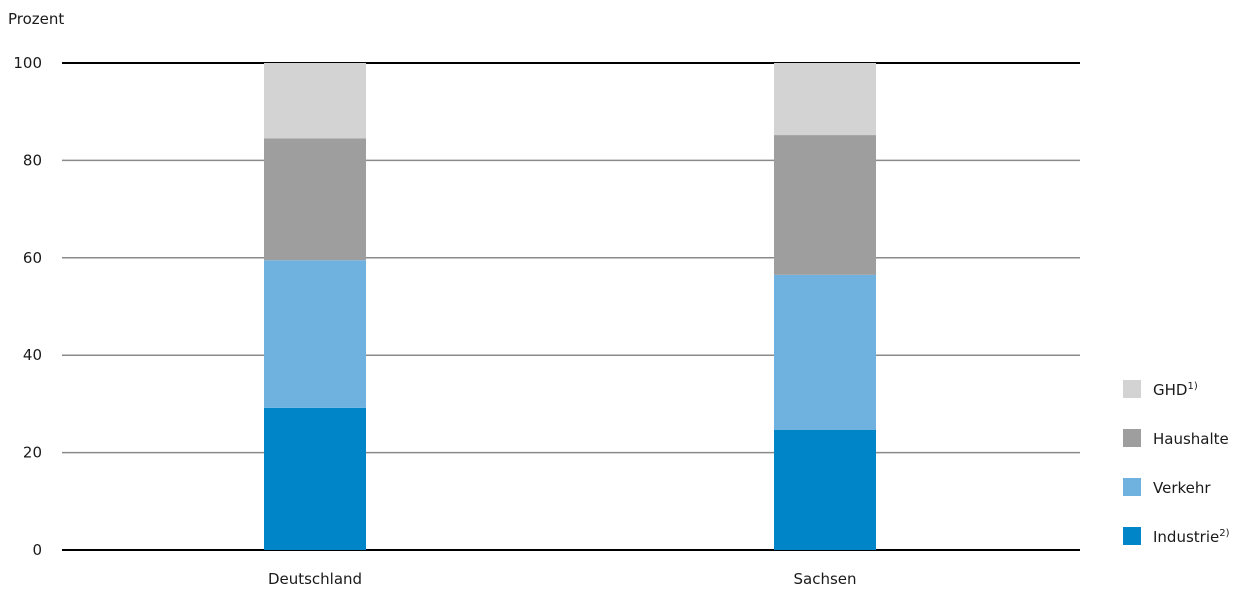  Describe the element at coordinates (37, 550) in the screenshot. I see `y-tick-label: 0` at that location.